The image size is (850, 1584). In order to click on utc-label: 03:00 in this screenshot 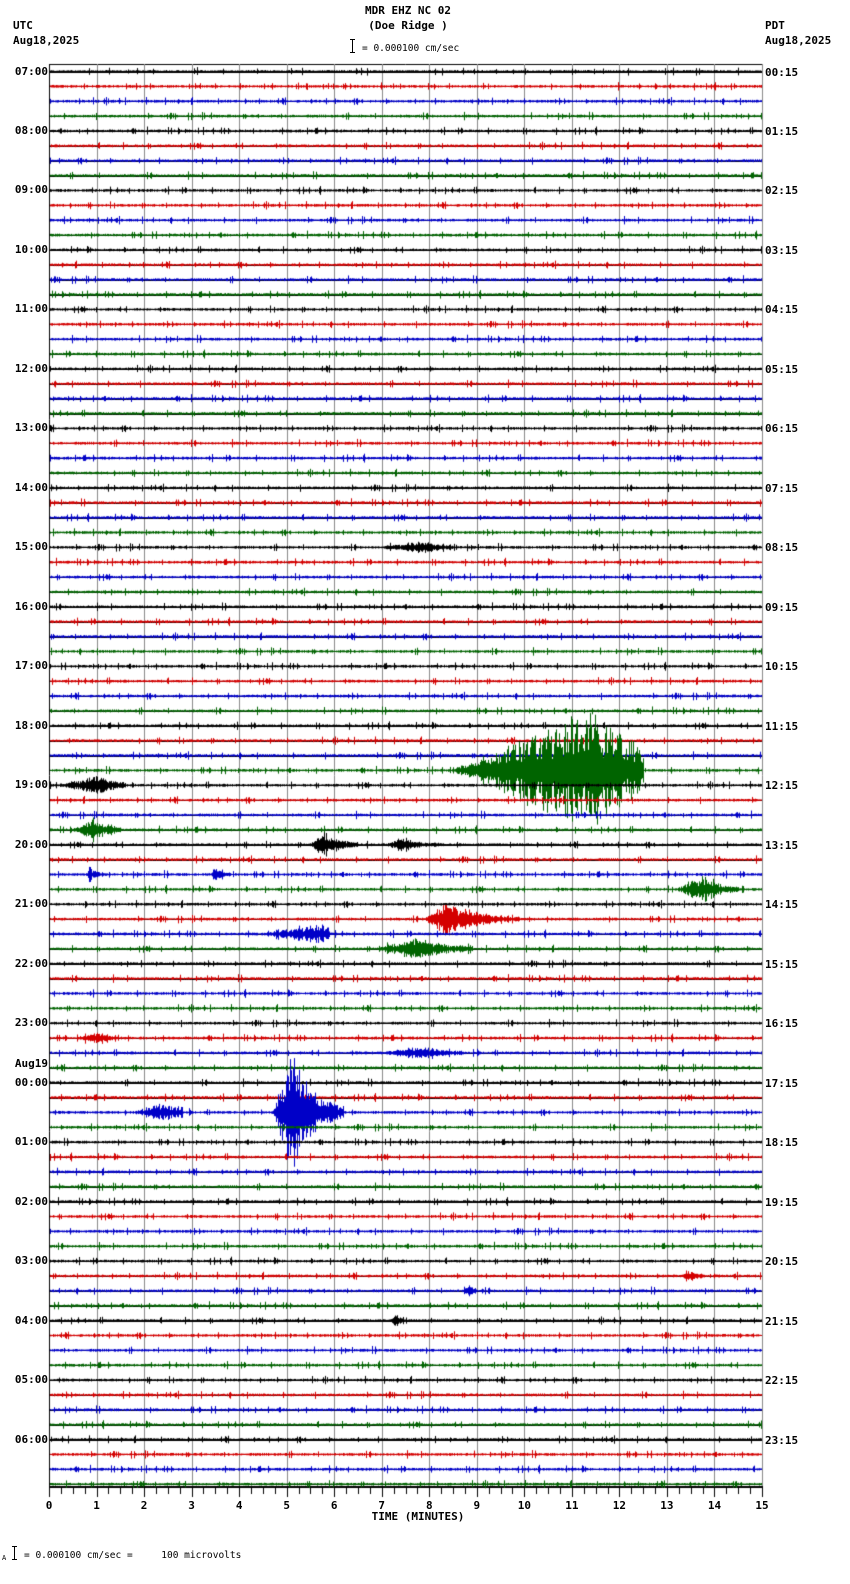, I will do `click(31, 1261)`.